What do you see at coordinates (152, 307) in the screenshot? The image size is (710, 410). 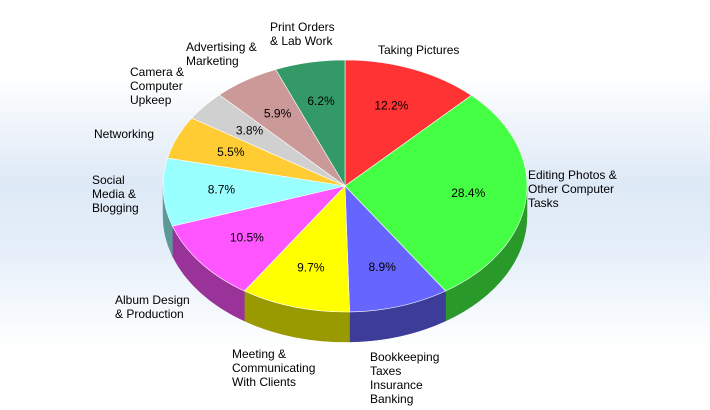 I see `category-label: Album Design & Production` at bounding box center [152, 307].